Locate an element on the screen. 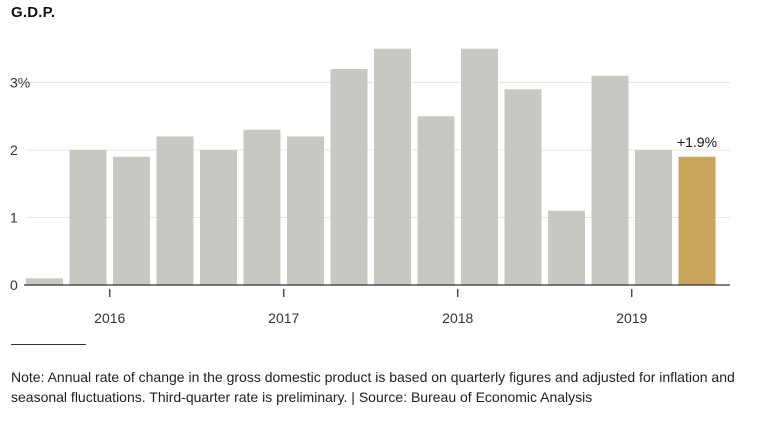  y-tick-label: 0 is located at coordinates (14, 285).